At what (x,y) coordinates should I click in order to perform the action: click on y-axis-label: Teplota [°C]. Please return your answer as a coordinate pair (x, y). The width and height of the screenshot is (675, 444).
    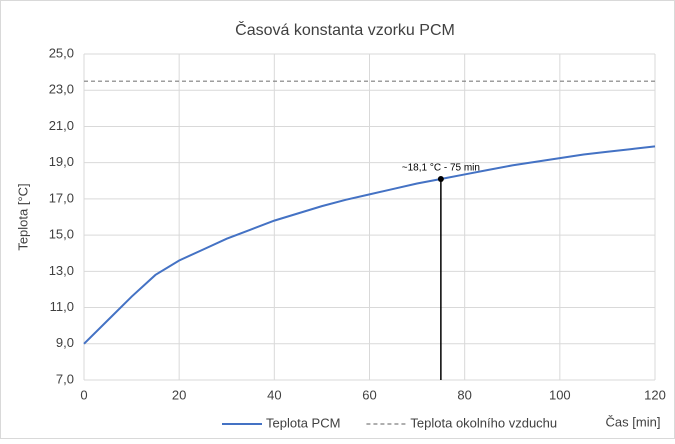
    Looking at the image, I should click on (22, 216).